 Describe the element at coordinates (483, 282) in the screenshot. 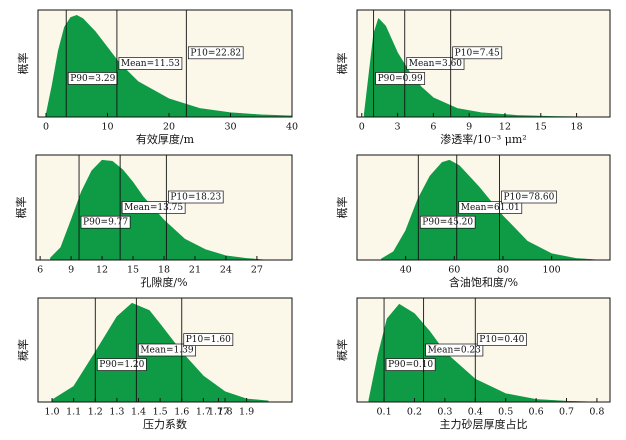

I see `x-axis-label: 含油饱和度/%` at that location.